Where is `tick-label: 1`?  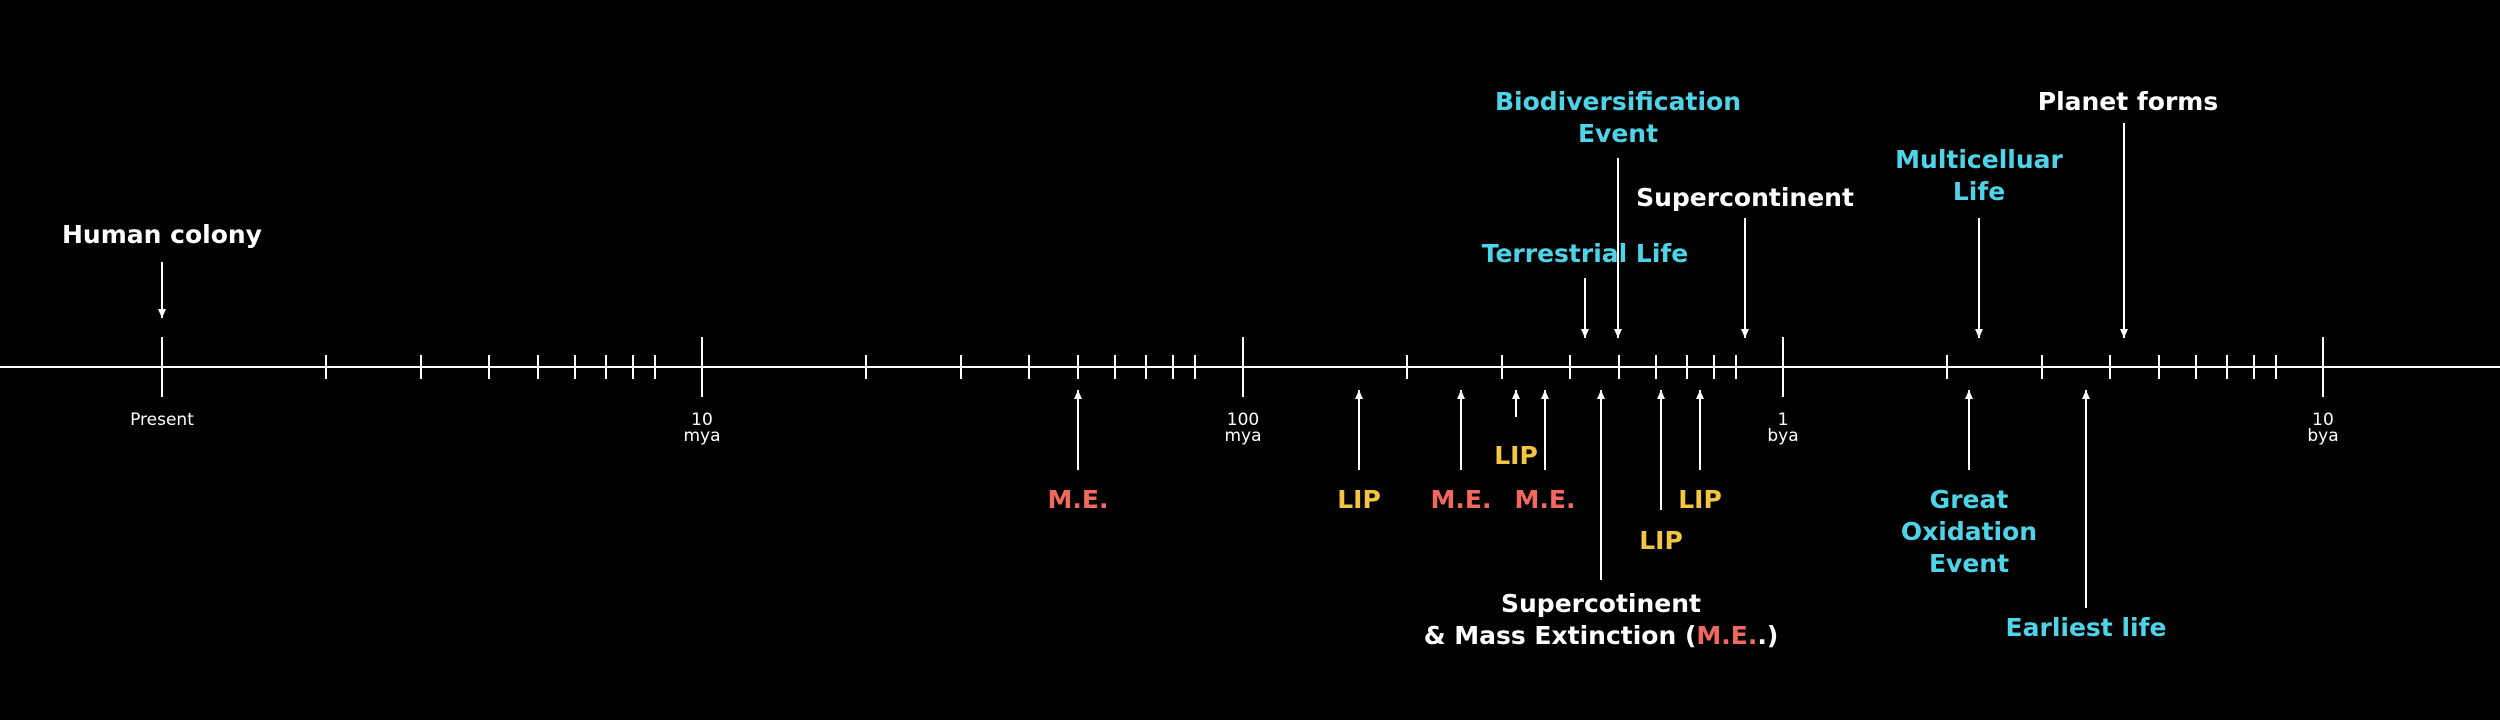 tick-label: 1 is located at coordinates (1783, 420).